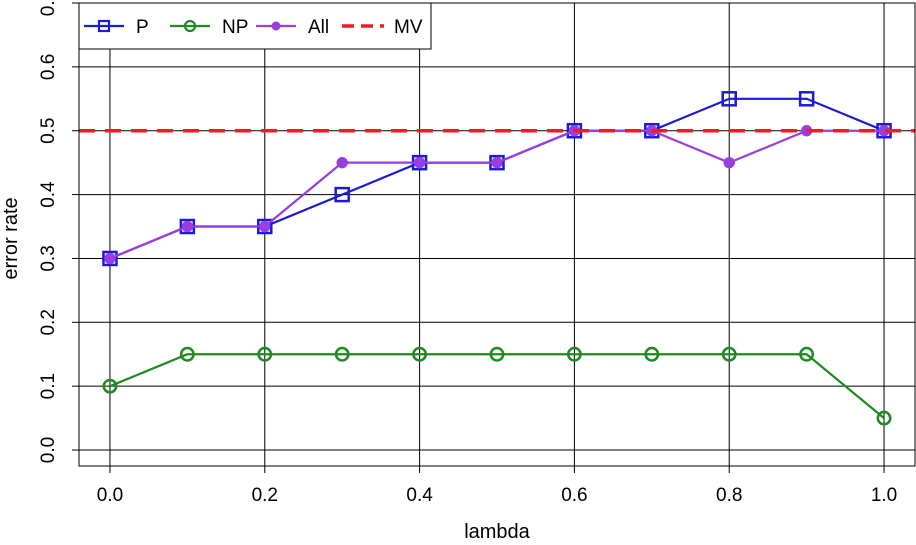 The height and width of the screenshot is (545, 916). I want to click on series-np, so click(497, 386).